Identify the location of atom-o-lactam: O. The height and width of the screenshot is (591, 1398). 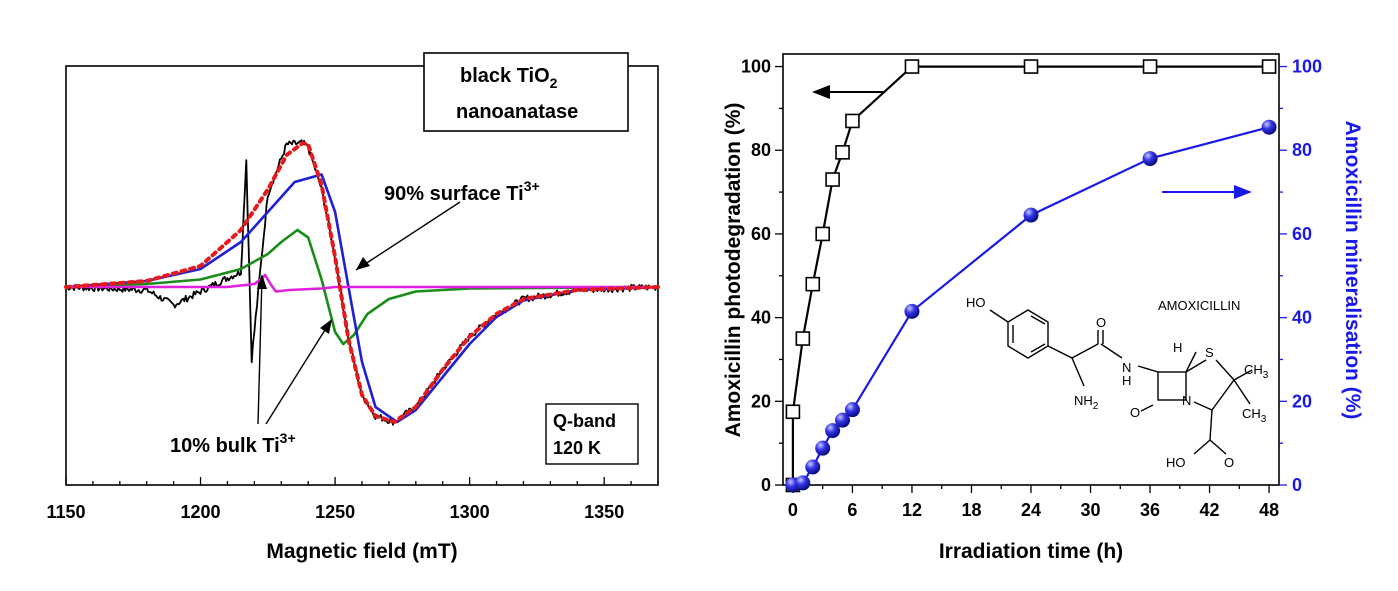
(1135, 412).